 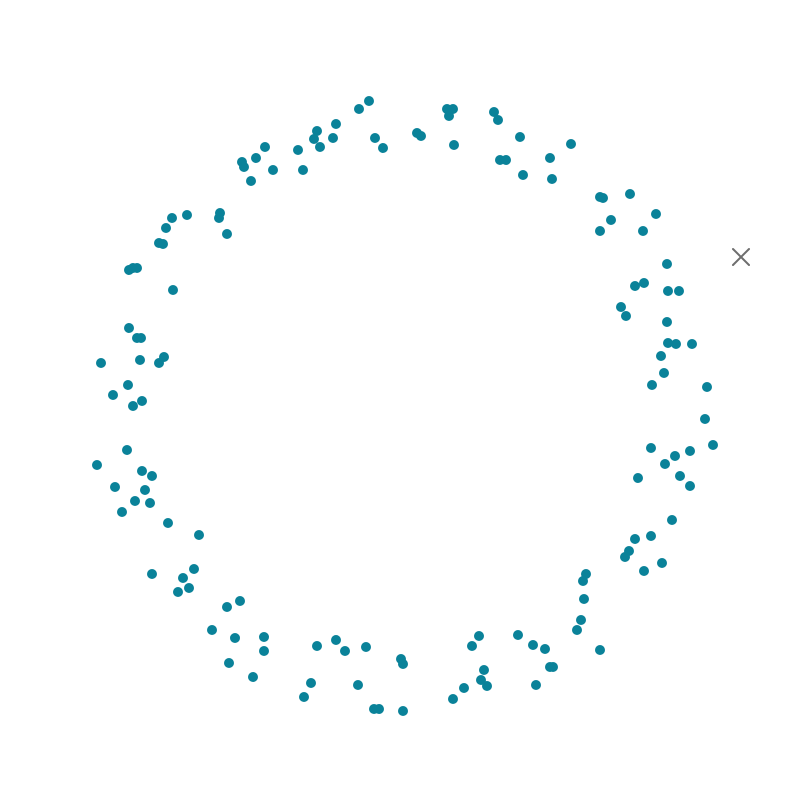 I want to click on close-icon, so click(x=741, y=257).